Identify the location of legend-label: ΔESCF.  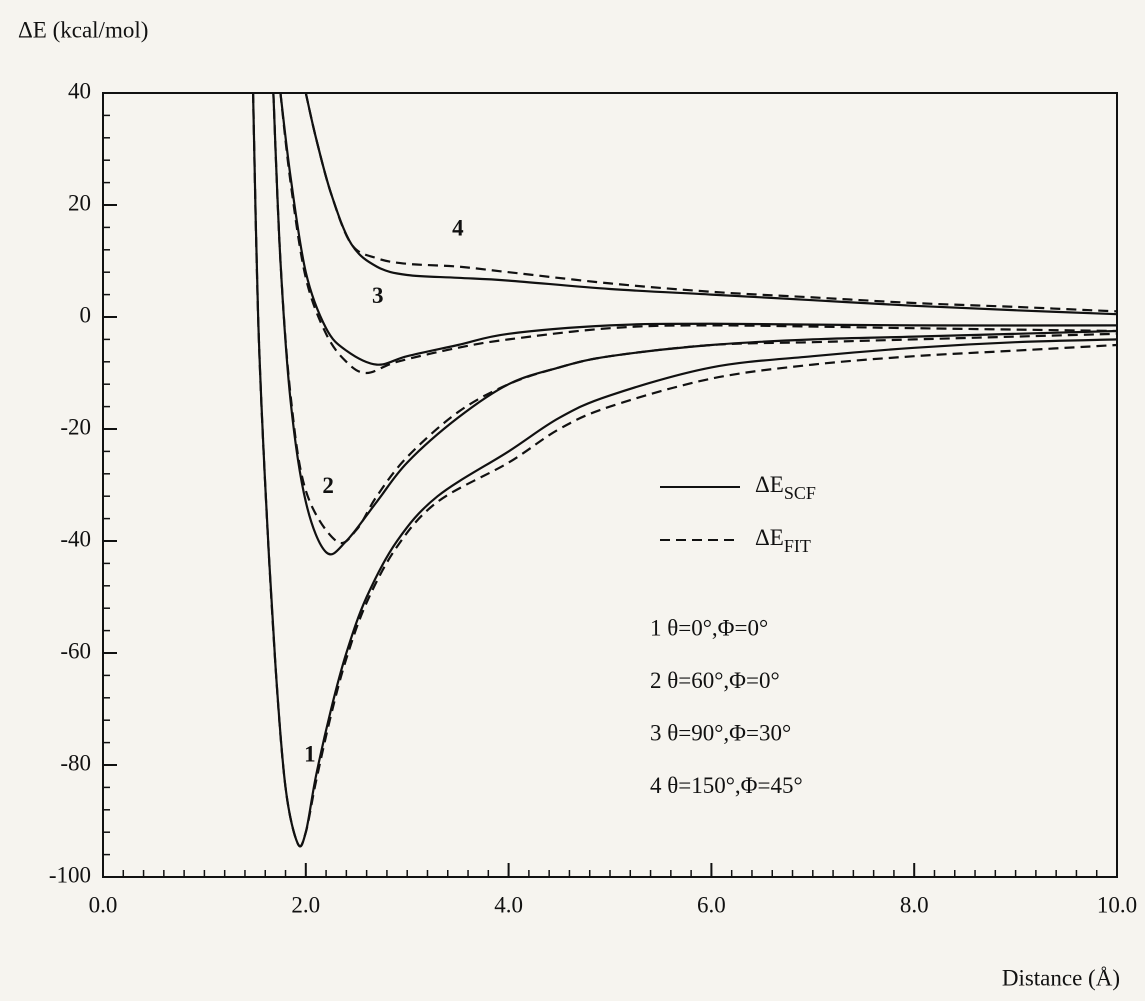
(785, 487).